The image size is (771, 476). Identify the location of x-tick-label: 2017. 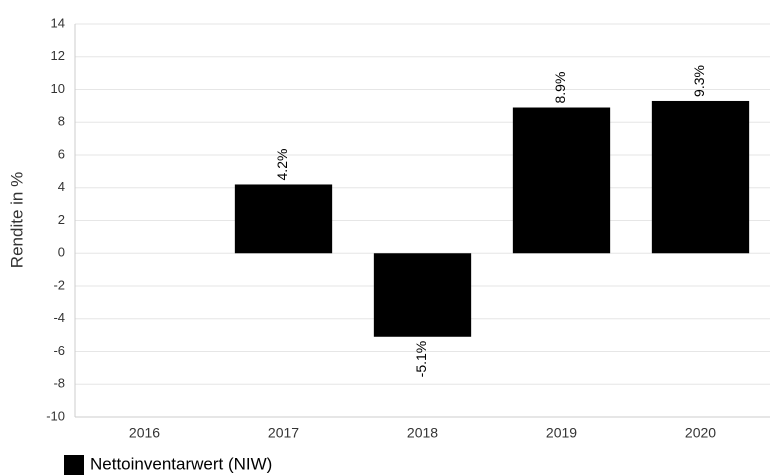
(283, 433).